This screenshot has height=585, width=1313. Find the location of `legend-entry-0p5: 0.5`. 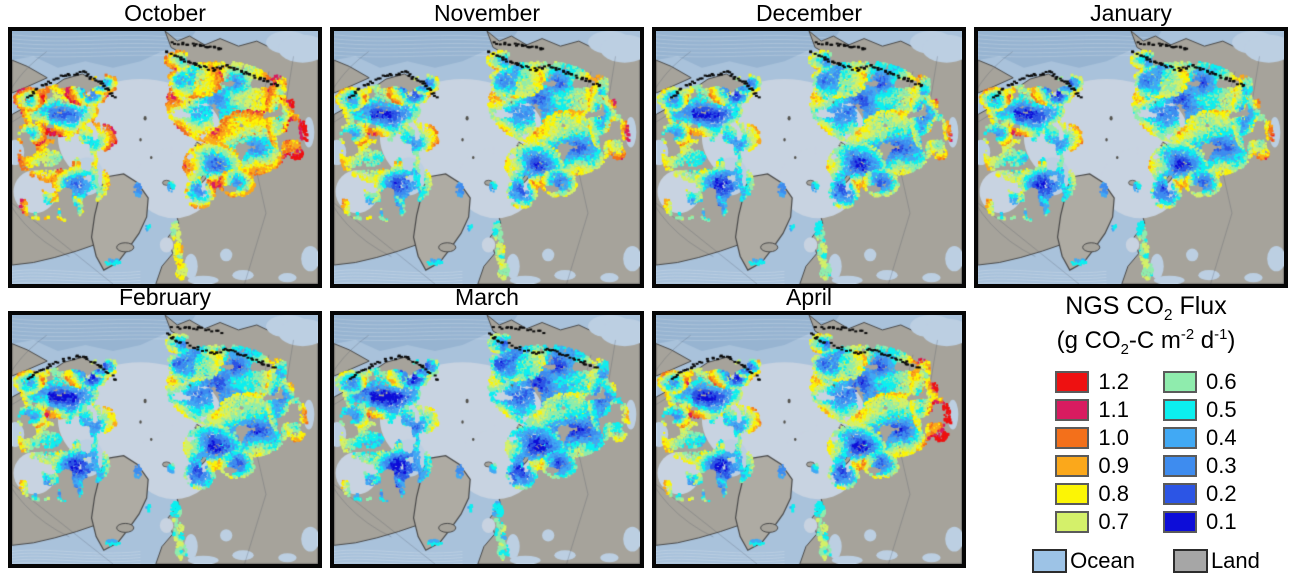

legend-entry-0p5: 0.5 is located at coordinates (1200, 409).